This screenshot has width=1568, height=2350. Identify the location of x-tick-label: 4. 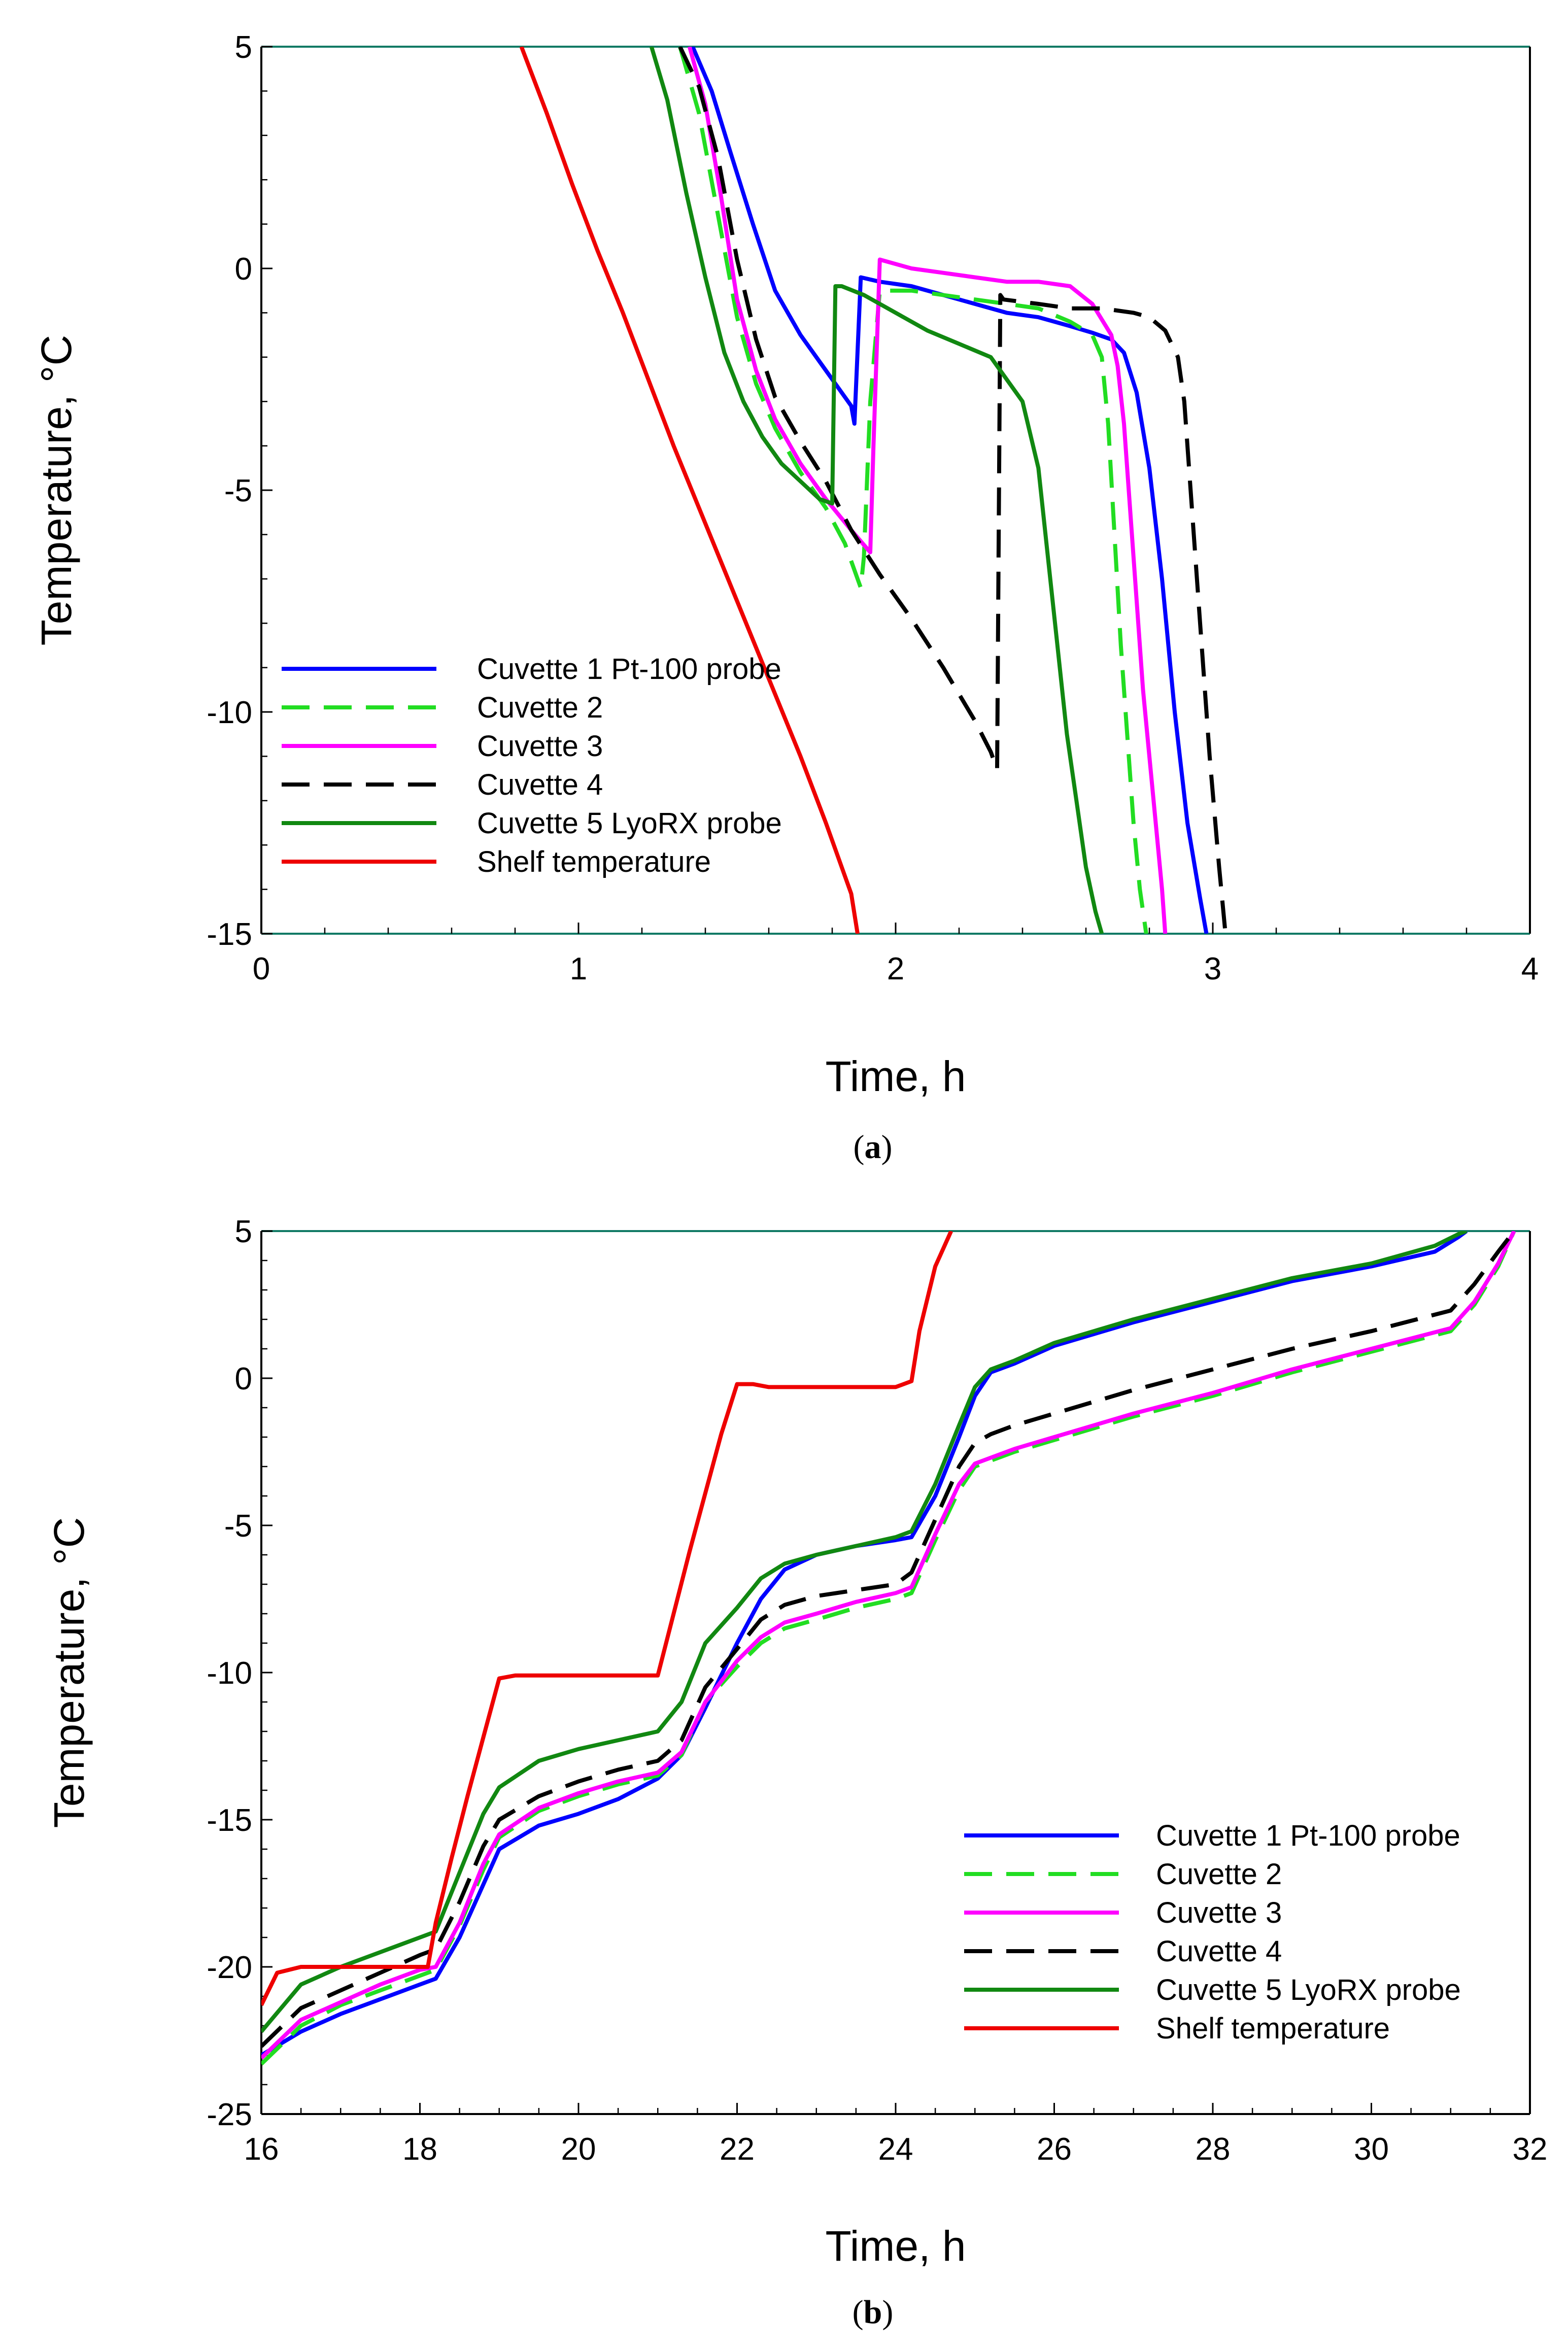
(1530, 969).